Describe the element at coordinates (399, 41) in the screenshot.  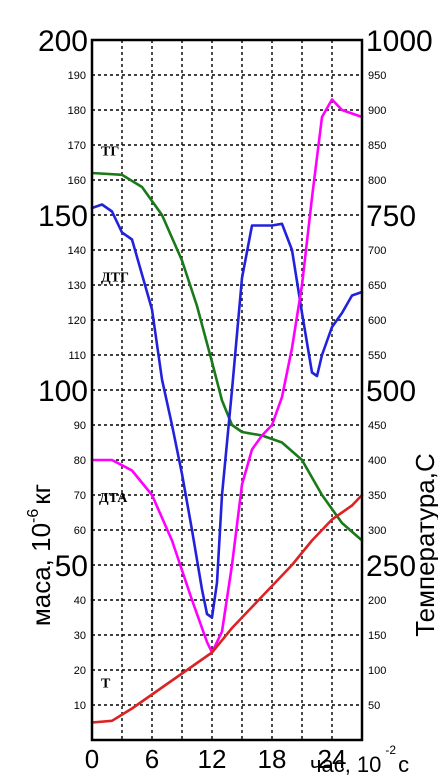
I see `y-right-major-tick-label: 1000` at that location.